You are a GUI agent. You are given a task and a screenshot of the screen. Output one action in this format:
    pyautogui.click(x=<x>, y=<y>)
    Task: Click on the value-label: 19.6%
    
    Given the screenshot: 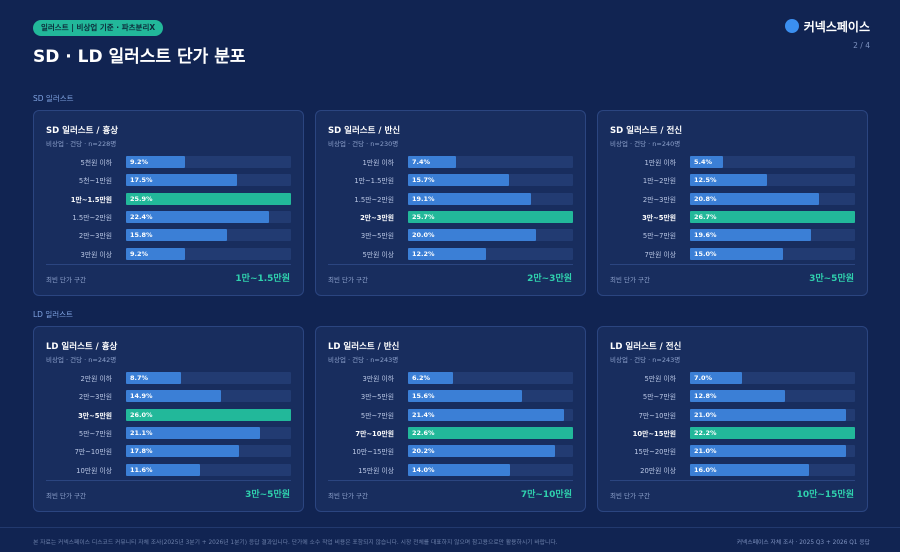 What is the action you would take?
    pyautogui.click(x=705, y=235)
    